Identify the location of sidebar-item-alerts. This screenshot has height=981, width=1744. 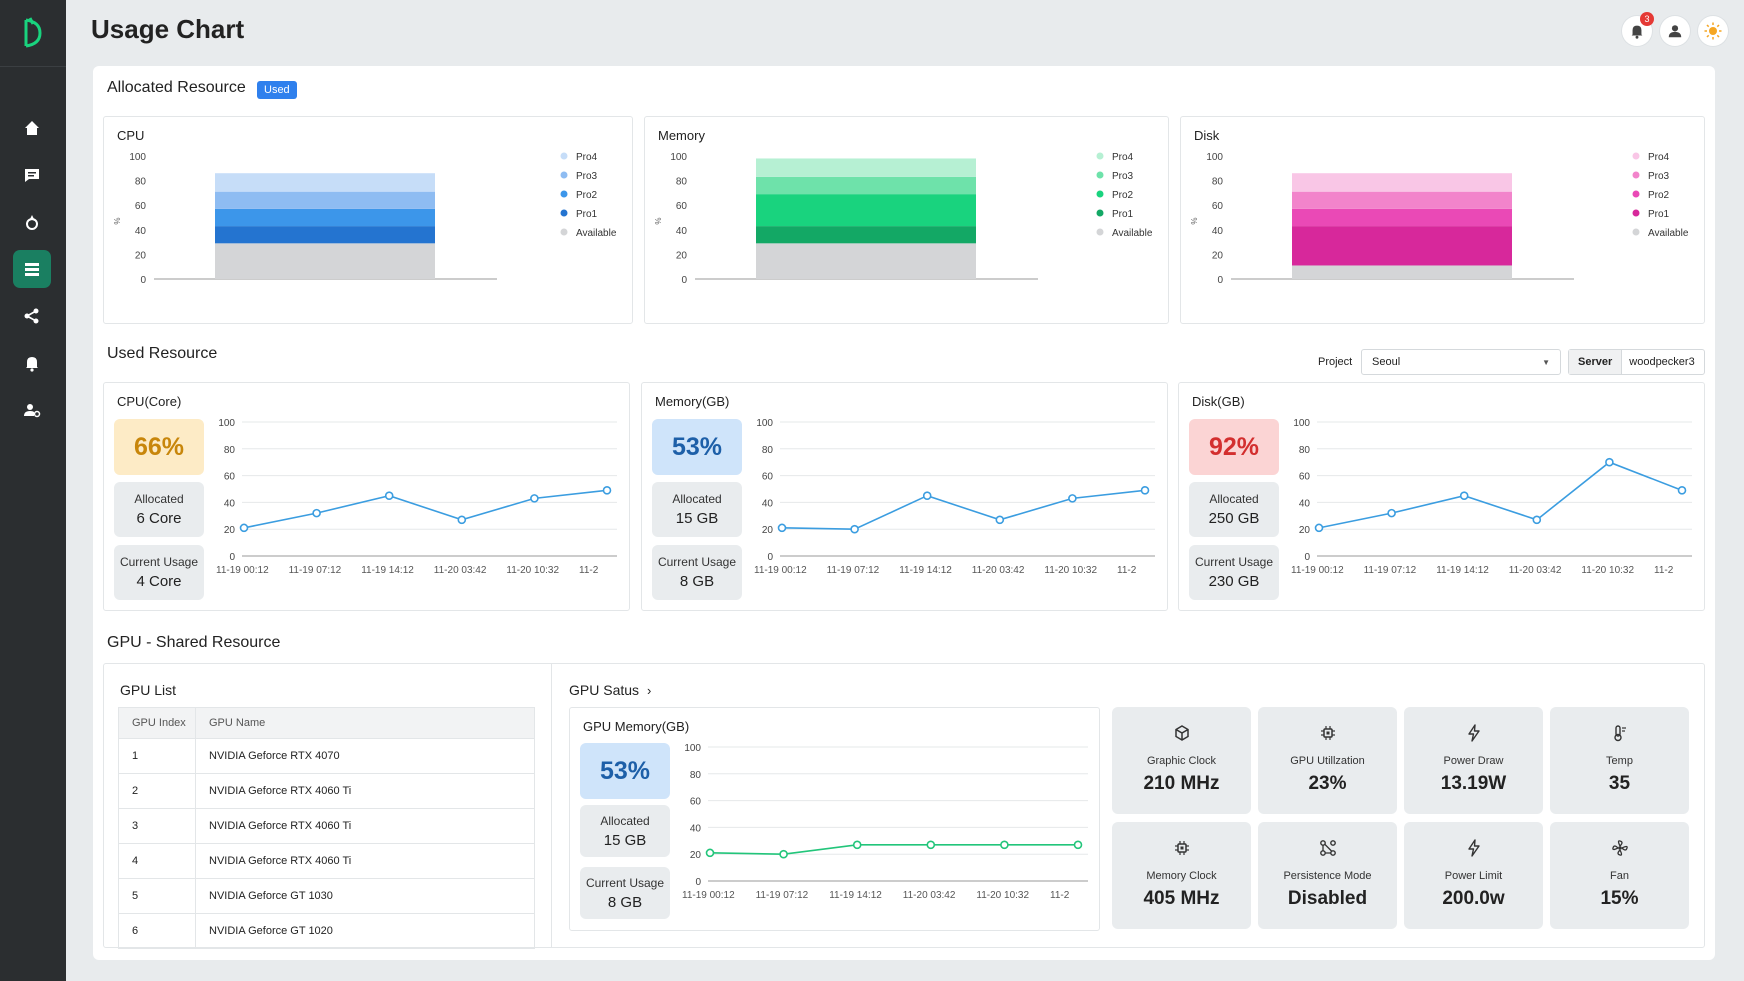
(32, 363).